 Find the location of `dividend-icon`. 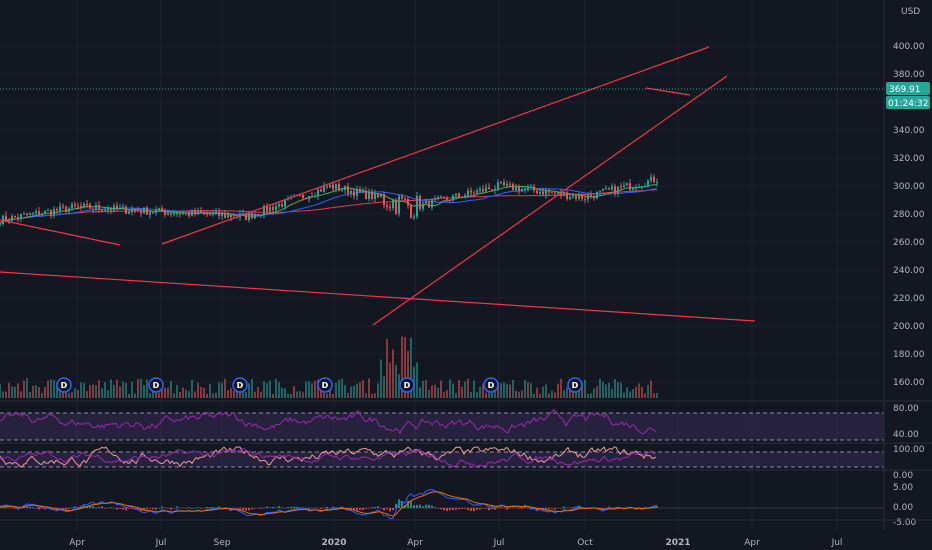

dividend-icon is located at coordinates (575, 385).